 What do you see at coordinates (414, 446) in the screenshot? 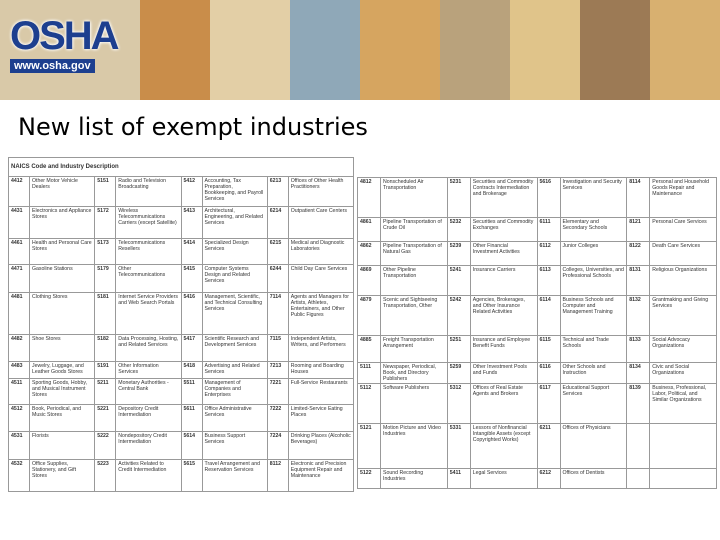
I see `industry-name: Motion Picture and Video Industries` at bounding box center [414, 446].